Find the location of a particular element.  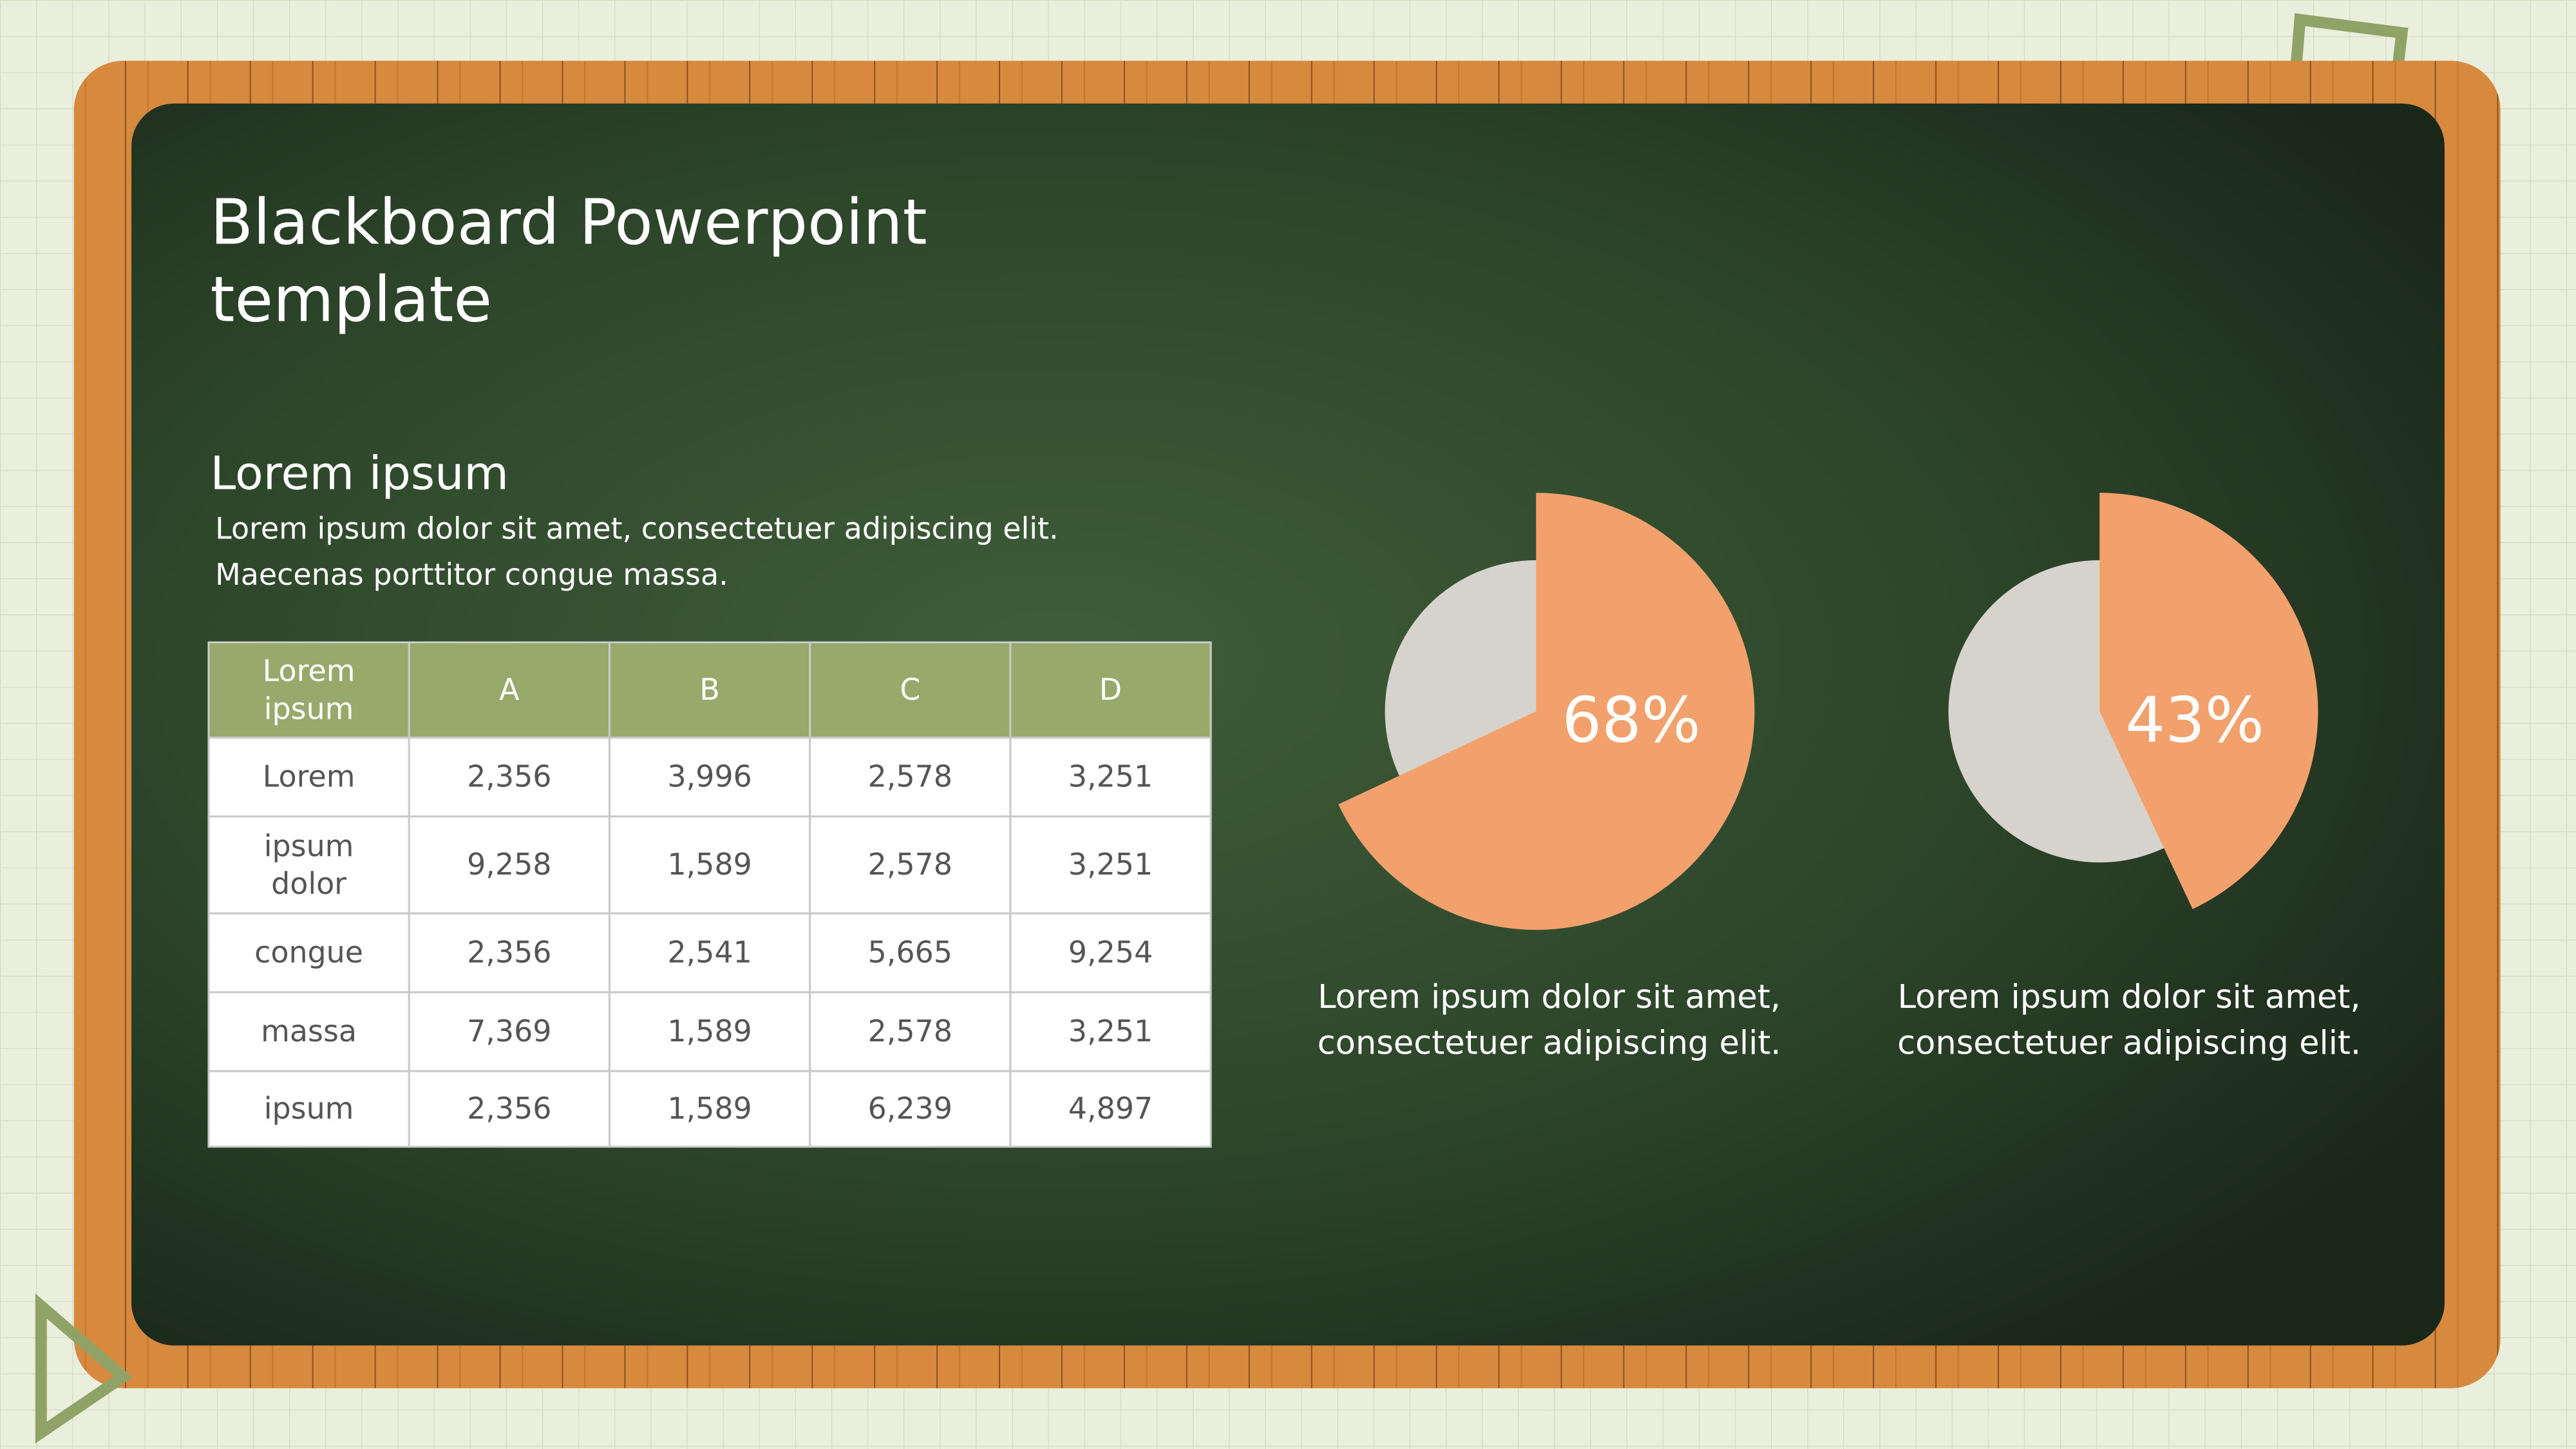

cell-text: 4,897 is located at coordinates (1110, 1108).